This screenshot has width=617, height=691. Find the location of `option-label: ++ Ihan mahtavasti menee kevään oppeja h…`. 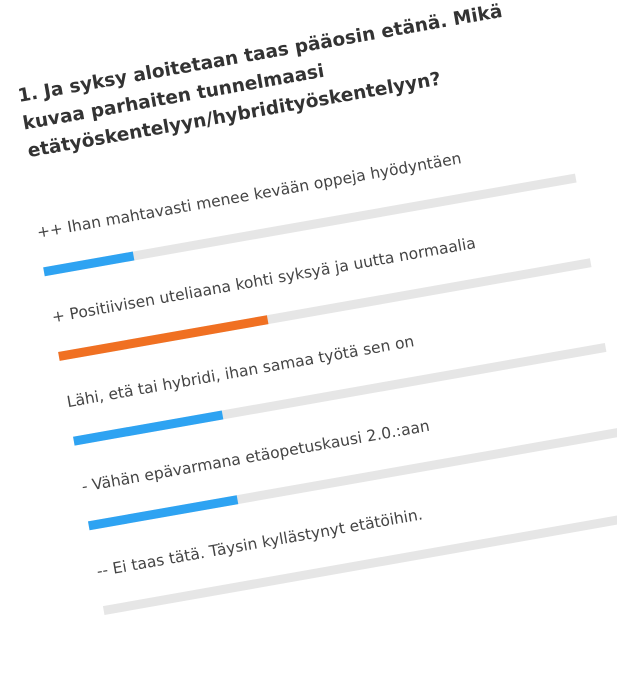

option-label: ++ Ihan mahtavasti menee kevään oppeja h… is located at coordinates (249, 195).